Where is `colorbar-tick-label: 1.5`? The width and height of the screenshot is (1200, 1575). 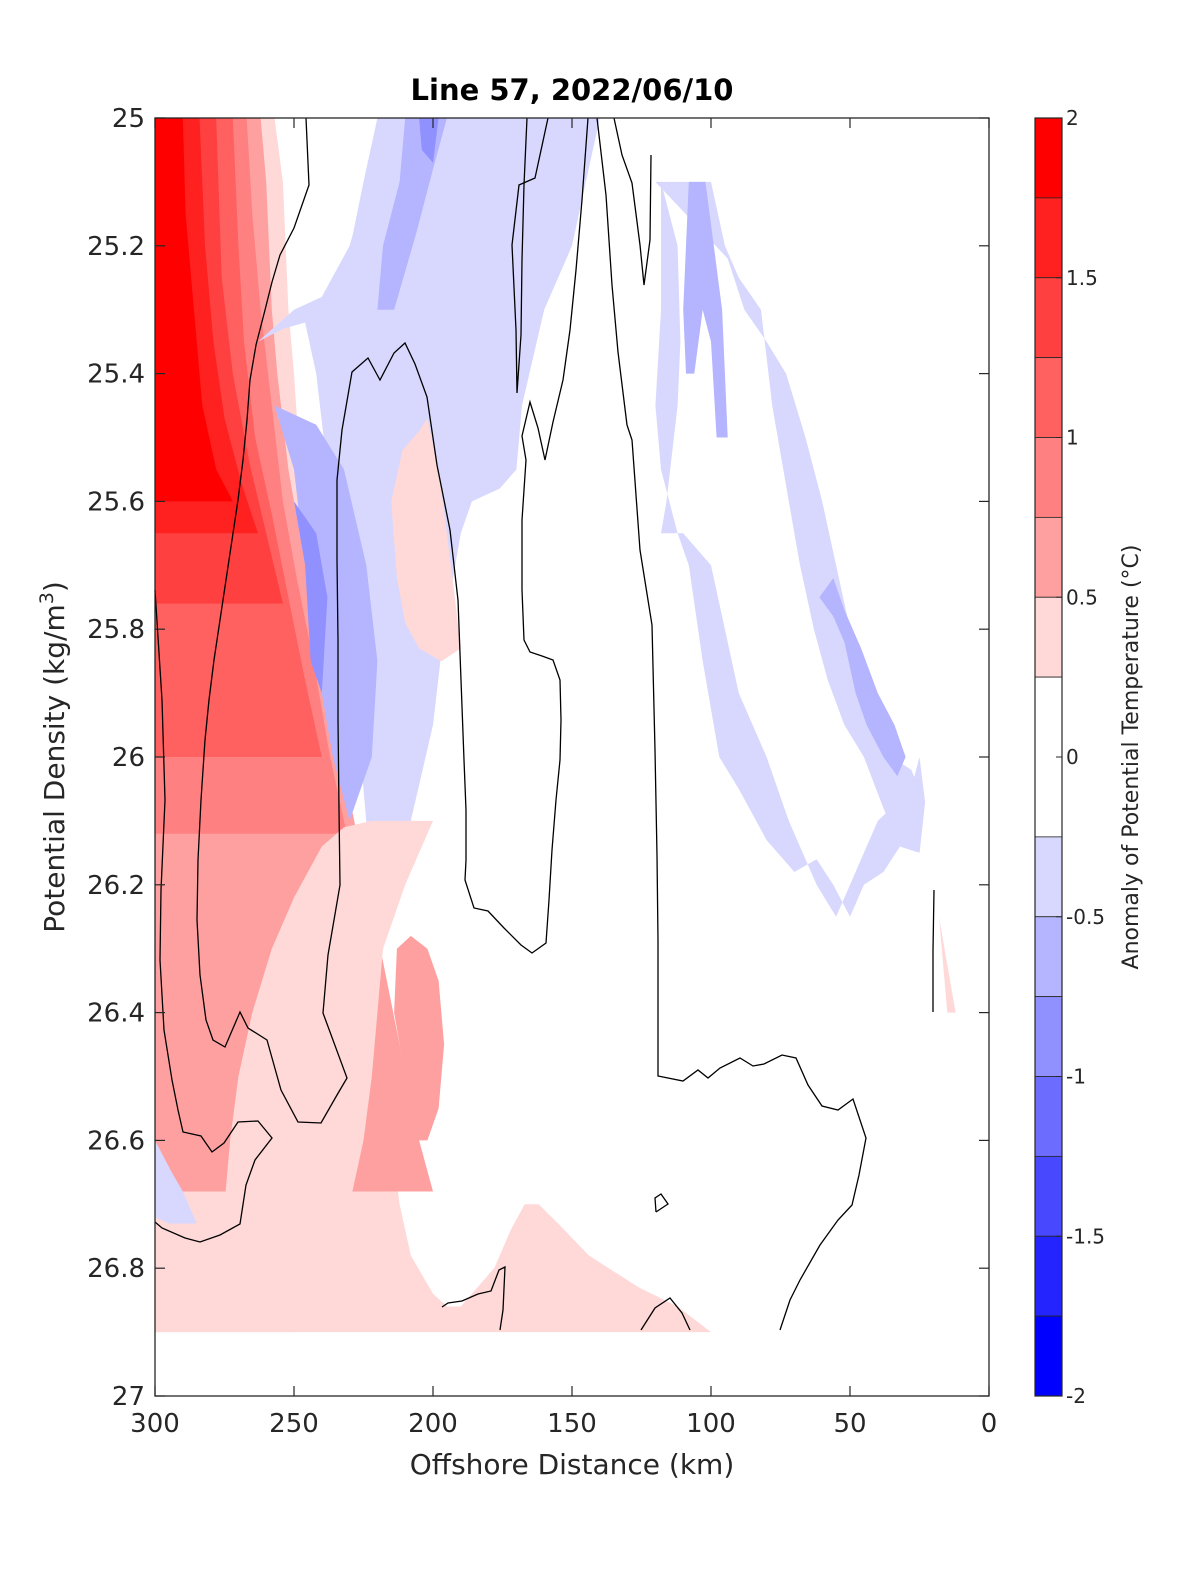 colorbar-tick-label: 1.5 is located at coordinates (1082, 278).